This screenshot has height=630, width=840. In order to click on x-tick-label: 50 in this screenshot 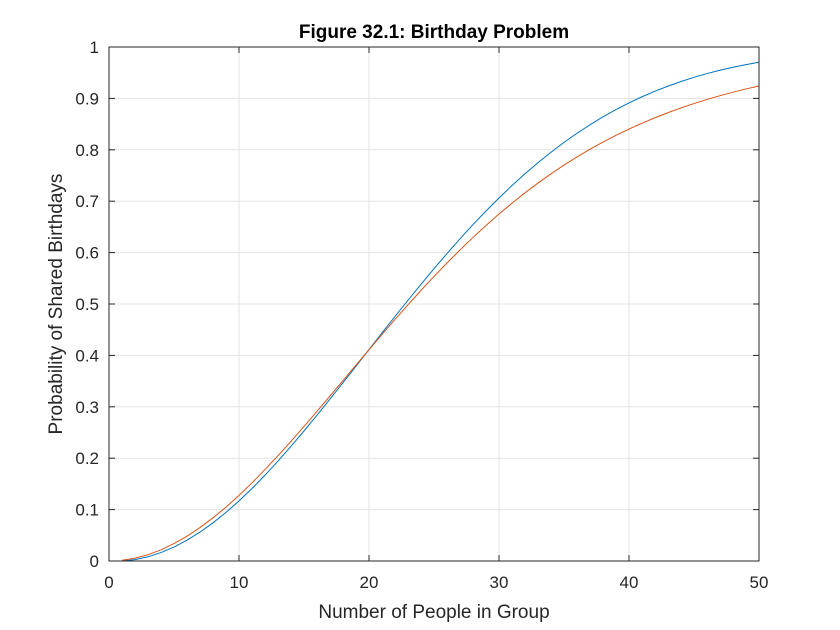, I will do `click(759, 582)`.